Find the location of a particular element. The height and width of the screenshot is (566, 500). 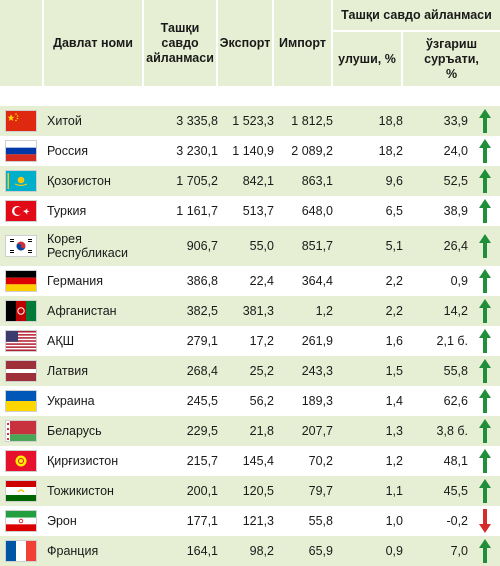

table-row: Эрон 177,1 121,3 55,8 1,0 -0,2 is located at coordinates (250, 521).